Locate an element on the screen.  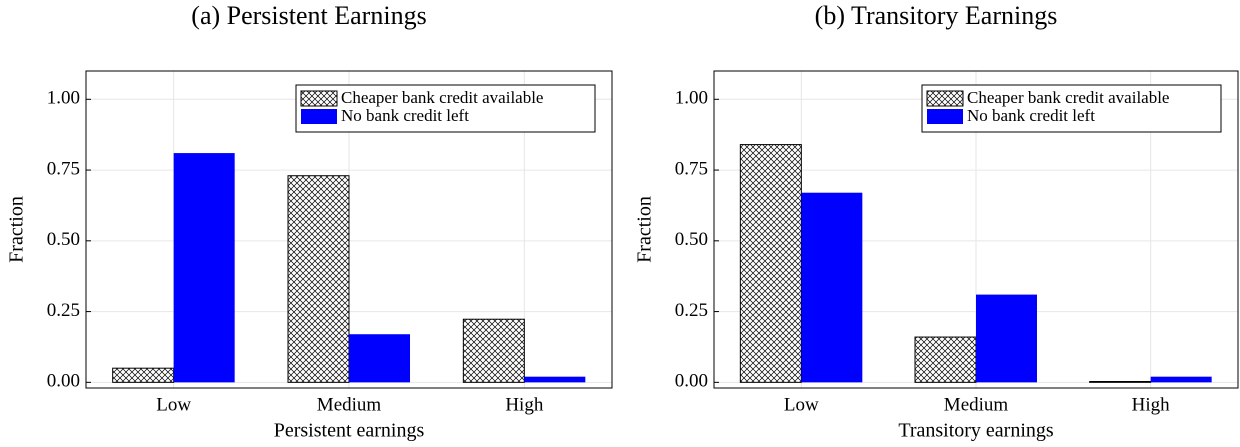
chart-title: (a) Persistent Earnings is located at coordinates (308, 15).